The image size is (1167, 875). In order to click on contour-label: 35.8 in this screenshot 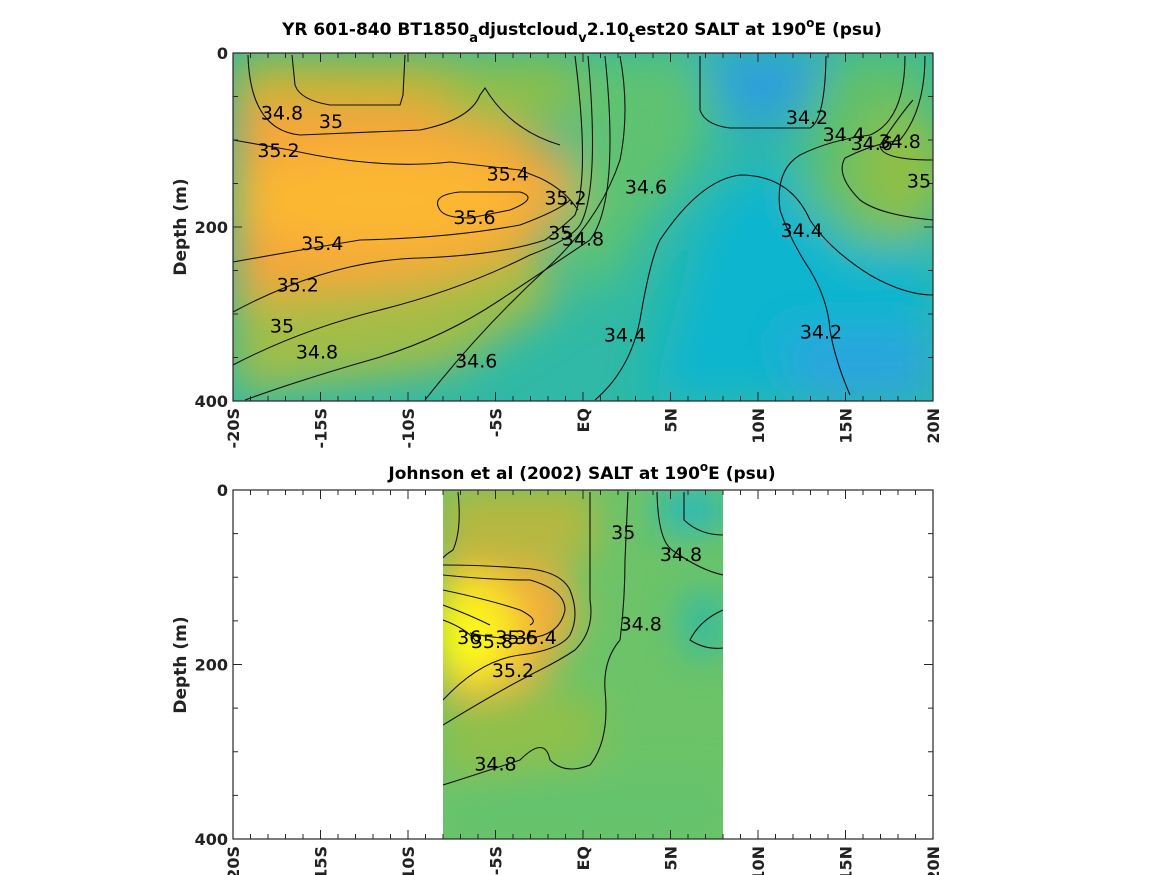, I will do `click(492, 642)`.